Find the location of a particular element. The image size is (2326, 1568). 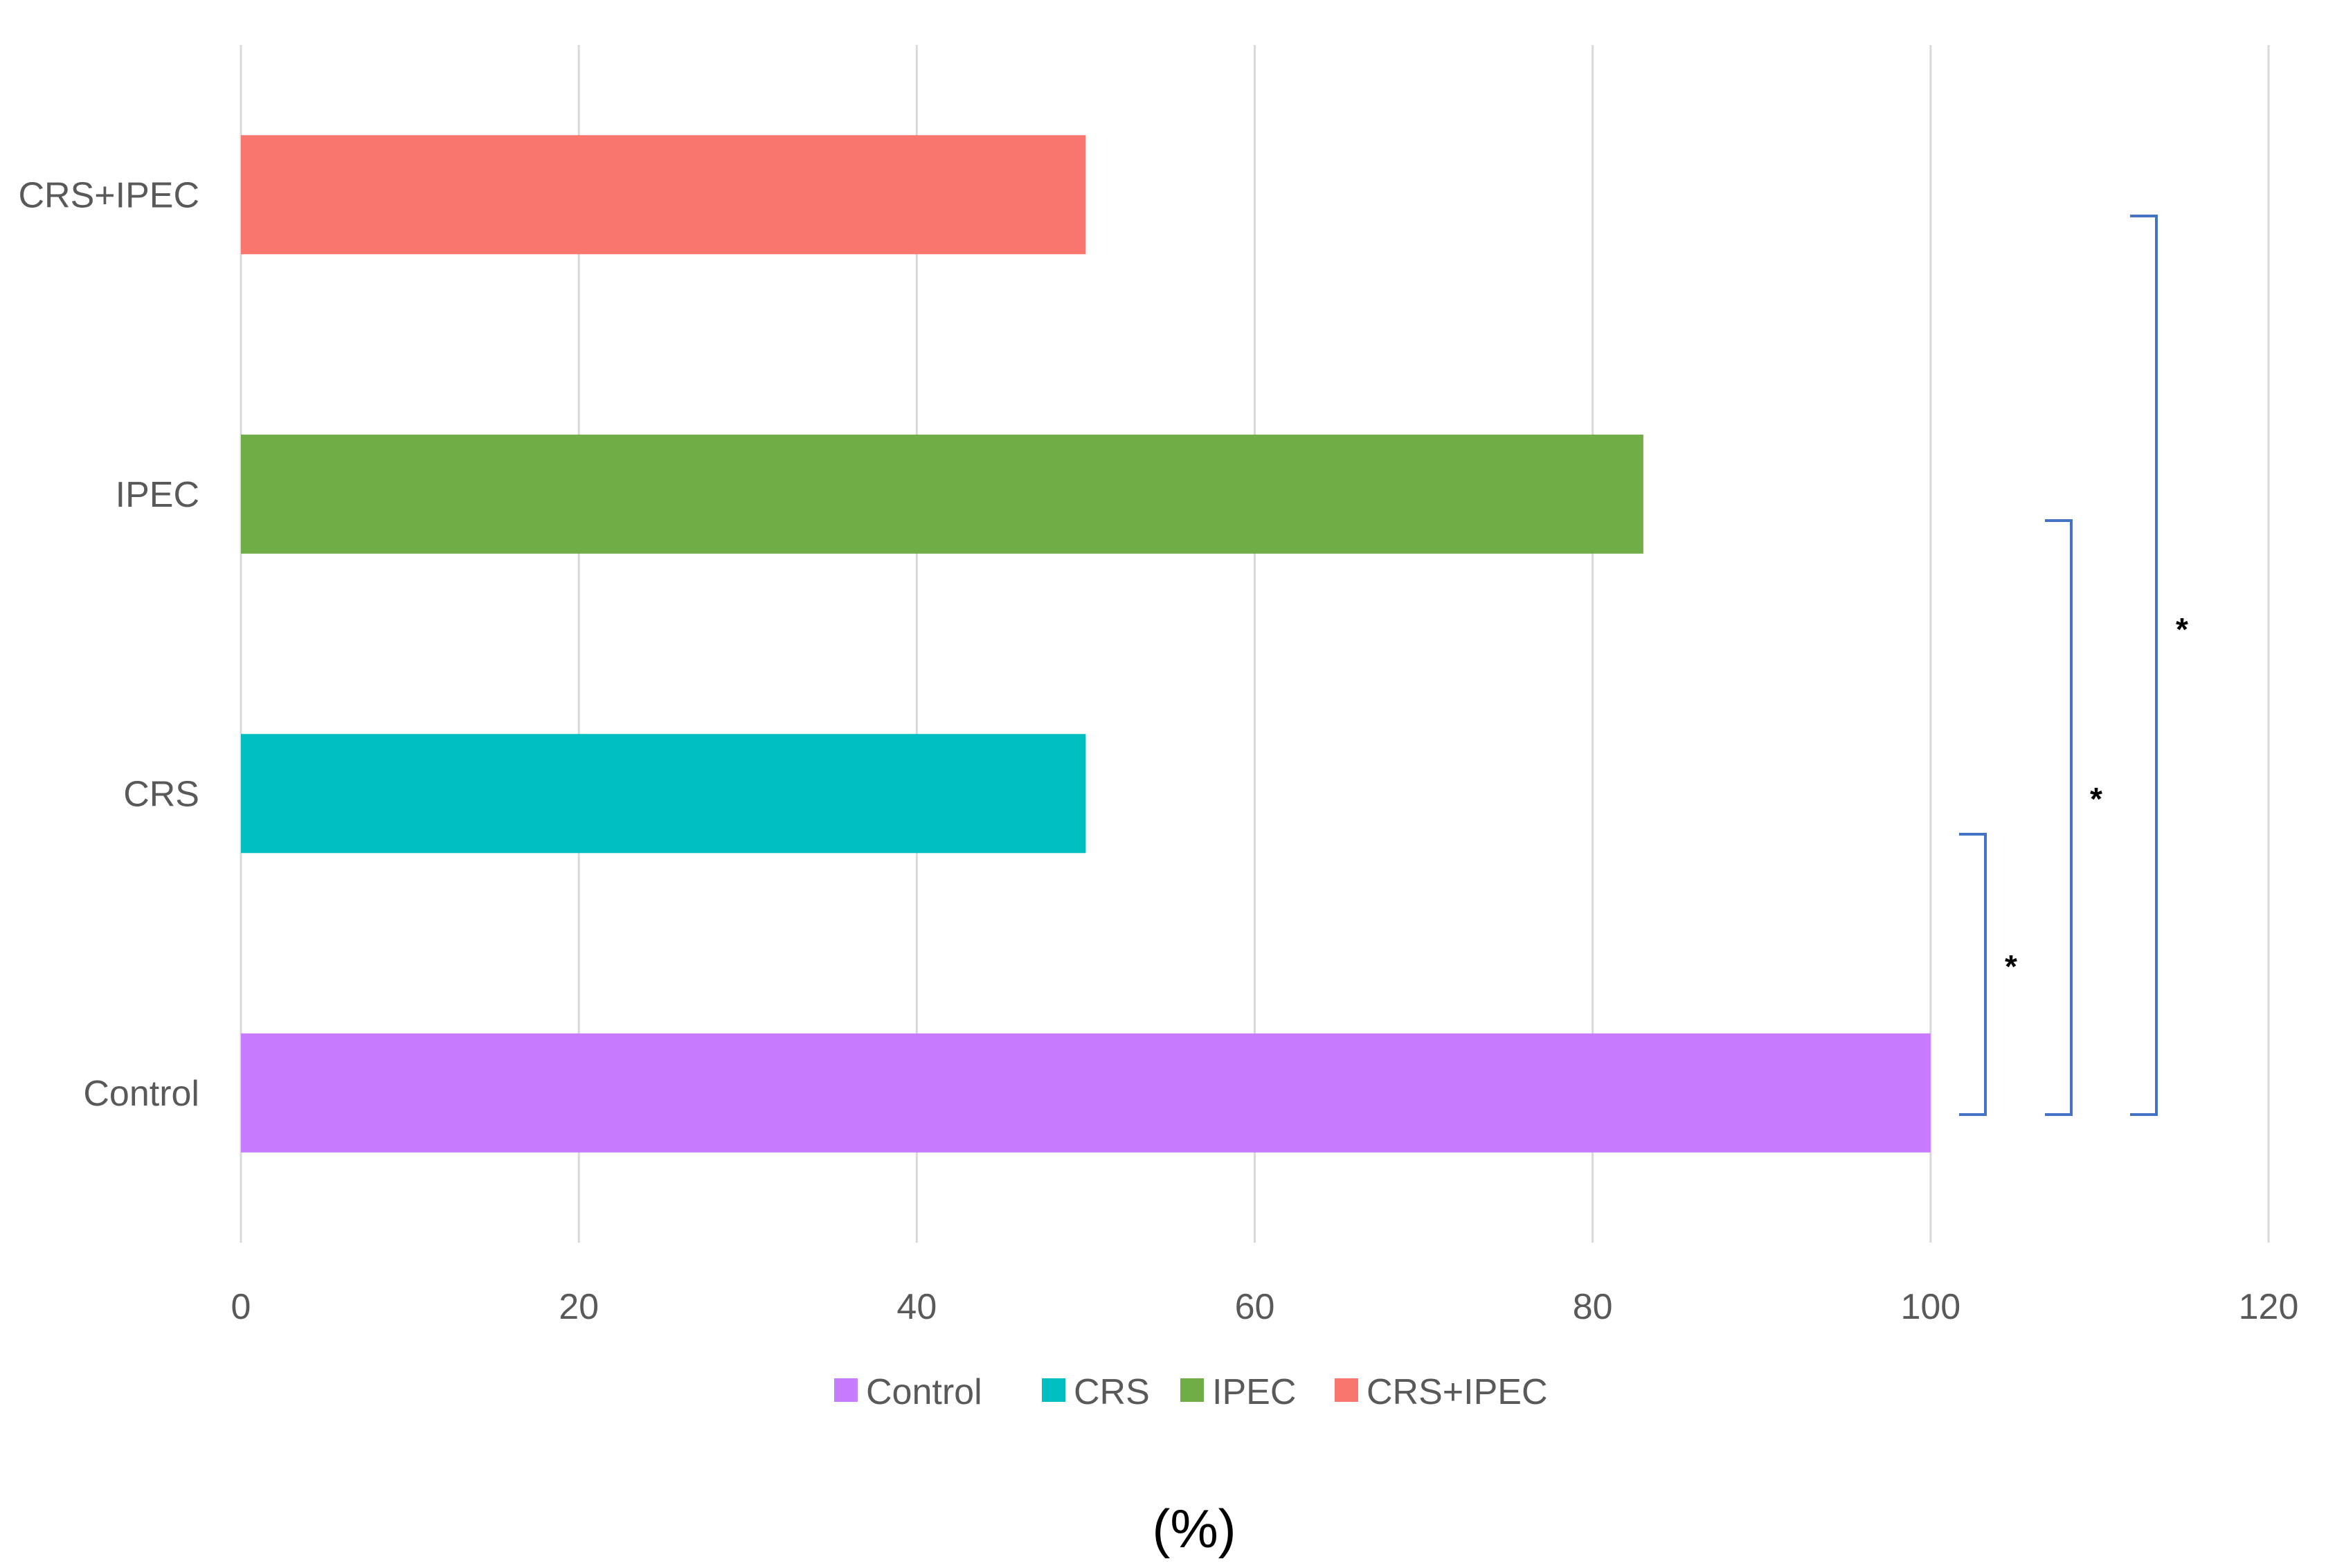

x-tick-label: 0 is located at coordinates (241, 1307).